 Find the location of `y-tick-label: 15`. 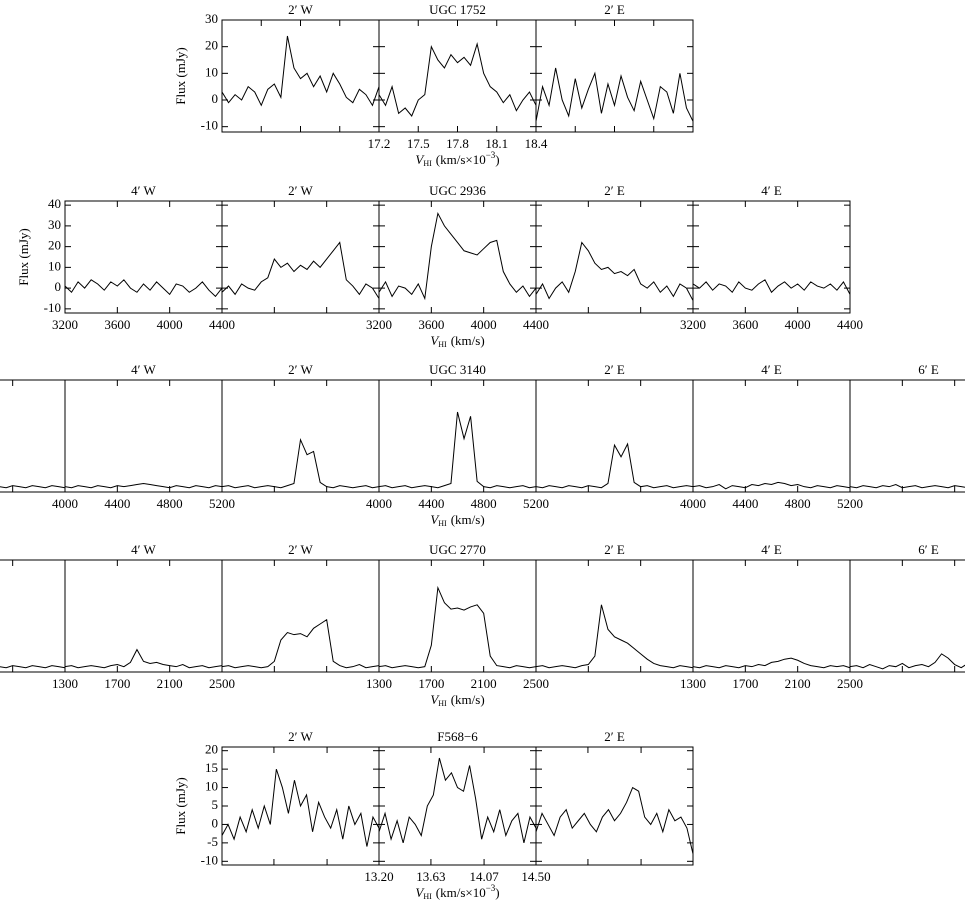

y-tick-label: 15 is located at coordinates (211, 767).